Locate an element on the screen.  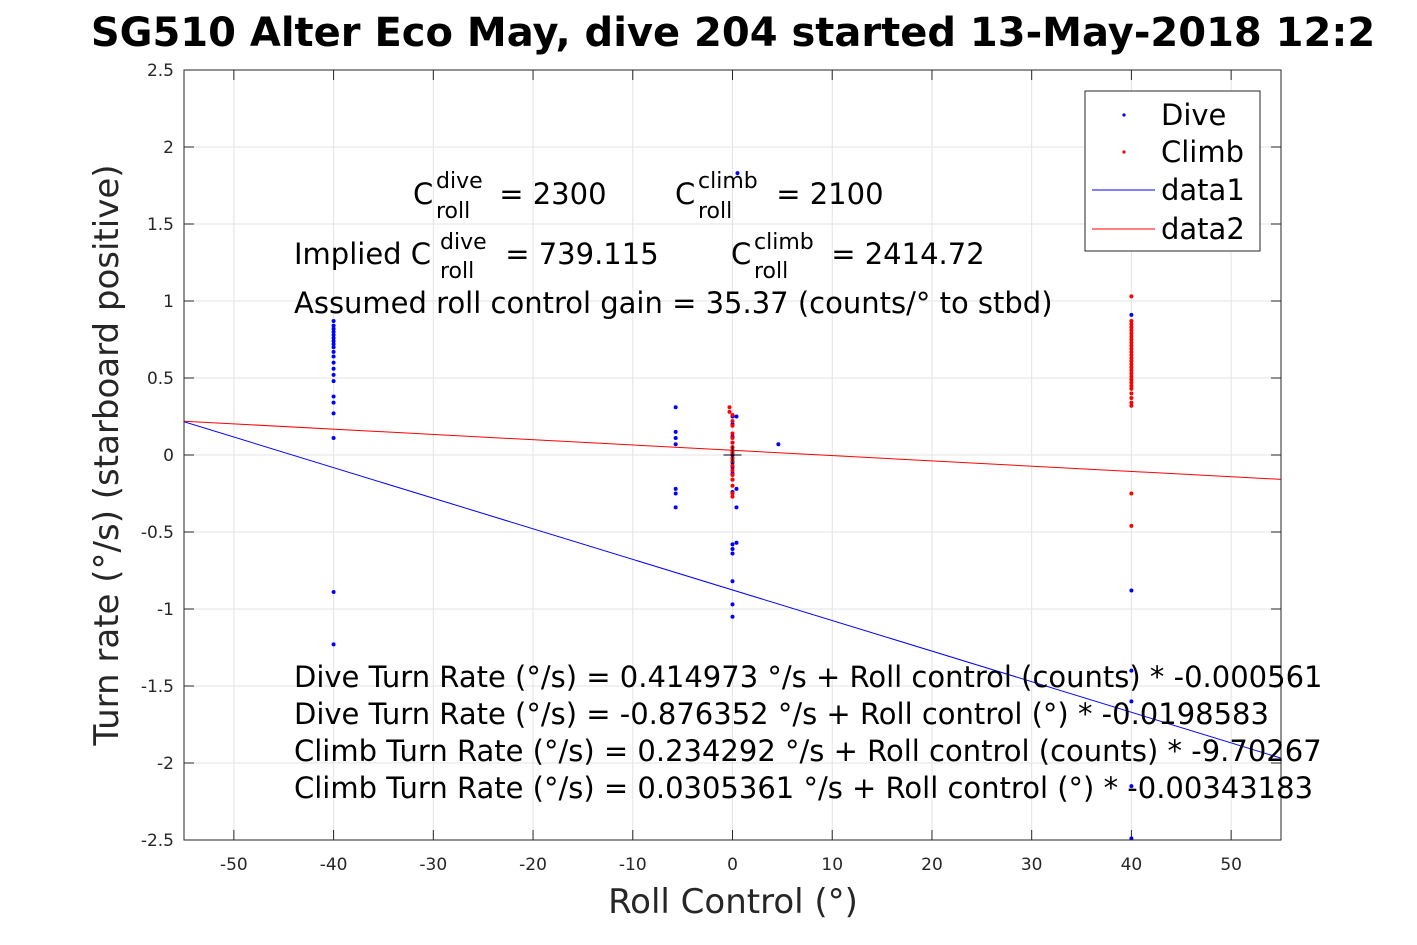
c-roll-dive-value: = 2300 is located at coordinates (548, 194).